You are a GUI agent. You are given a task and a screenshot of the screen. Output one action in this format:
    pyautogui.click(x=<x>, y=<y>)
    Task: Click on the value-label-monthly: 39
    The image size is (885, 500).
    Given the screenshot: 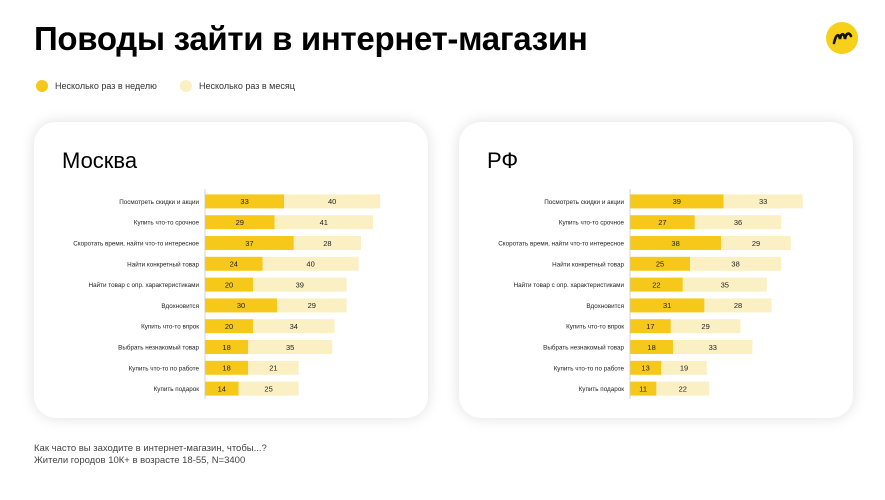 What is the action you would take?
    pyautogui.click(x=300, y=284)
    